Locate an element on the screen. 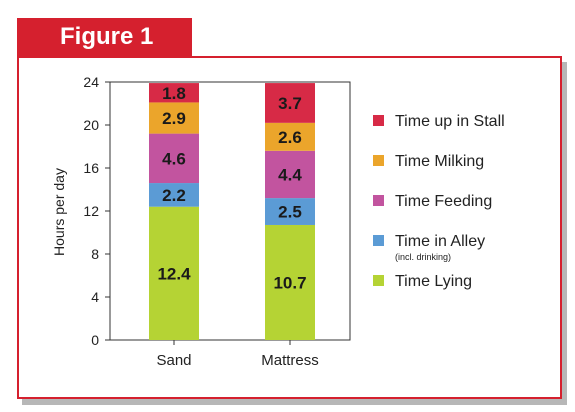  data-label: 4.6 is located at coordinates (174, 158).